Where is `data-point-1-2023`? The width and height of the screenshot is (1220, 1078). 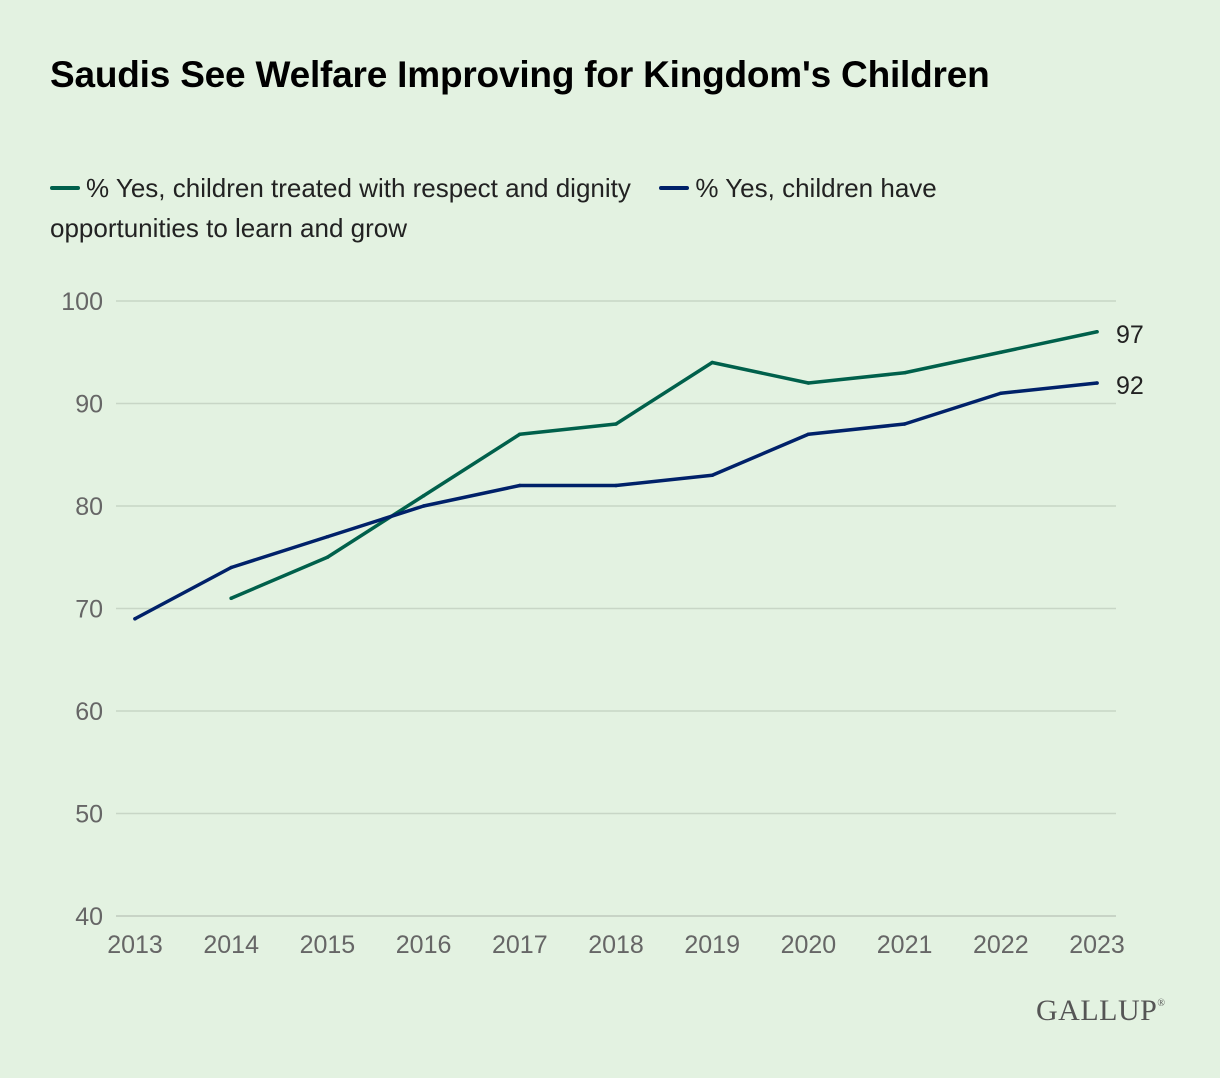
data-point-1-2023 is located at coordinates (1097, 383).